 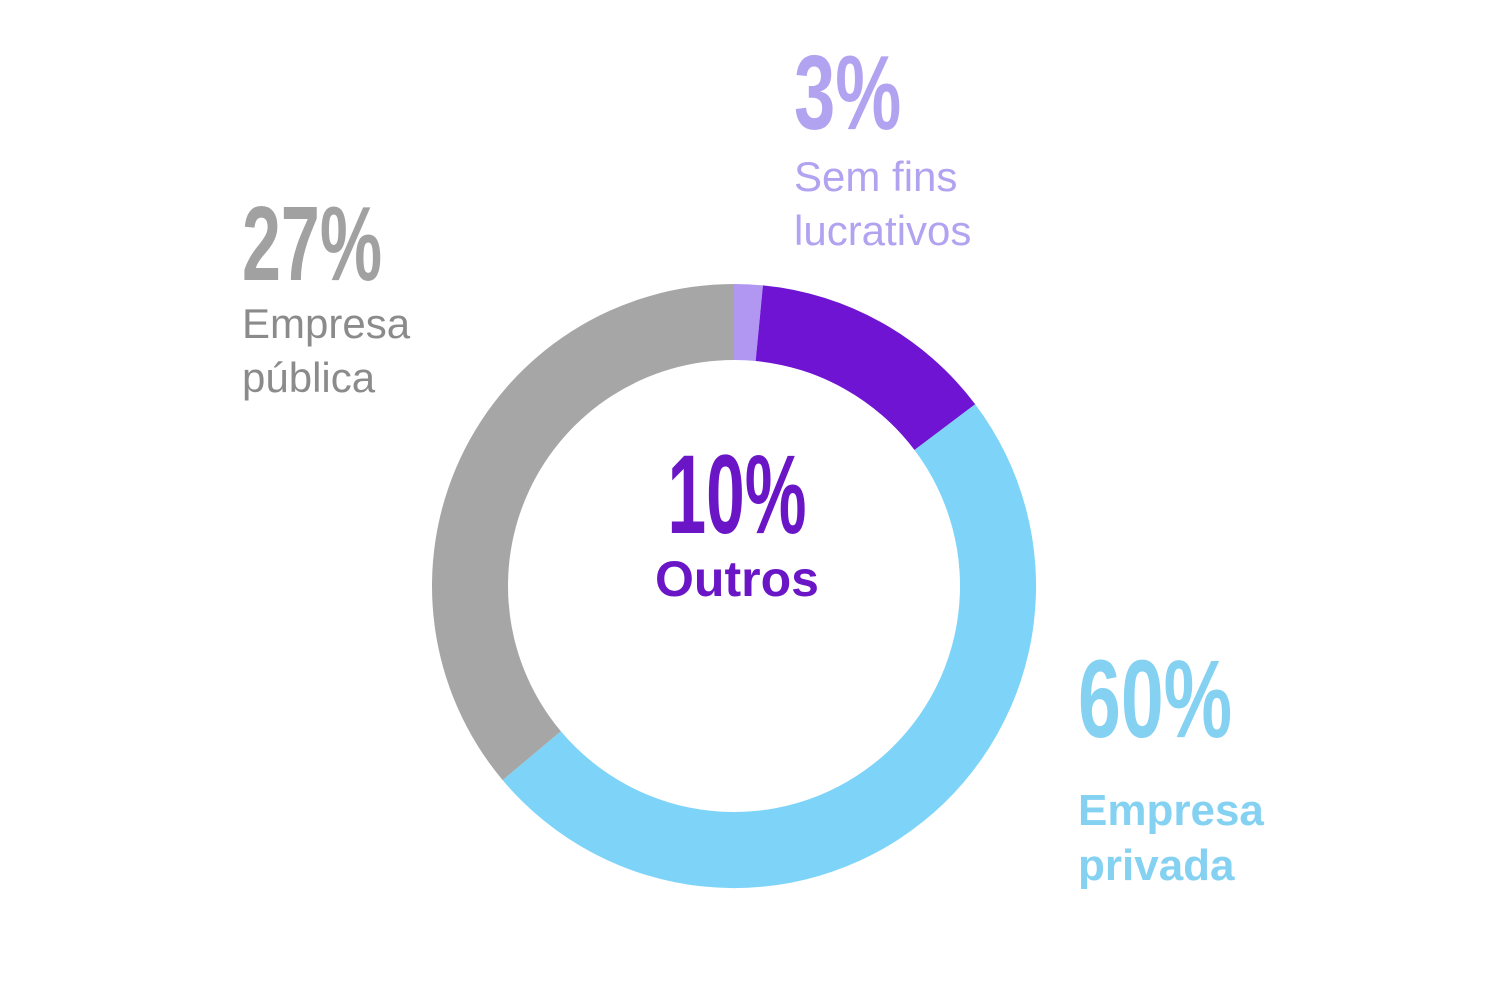 What do you see at coordinates (737, 579) in the screenshot?
I see `others-label: Outros` at bounding box center [737, 579].